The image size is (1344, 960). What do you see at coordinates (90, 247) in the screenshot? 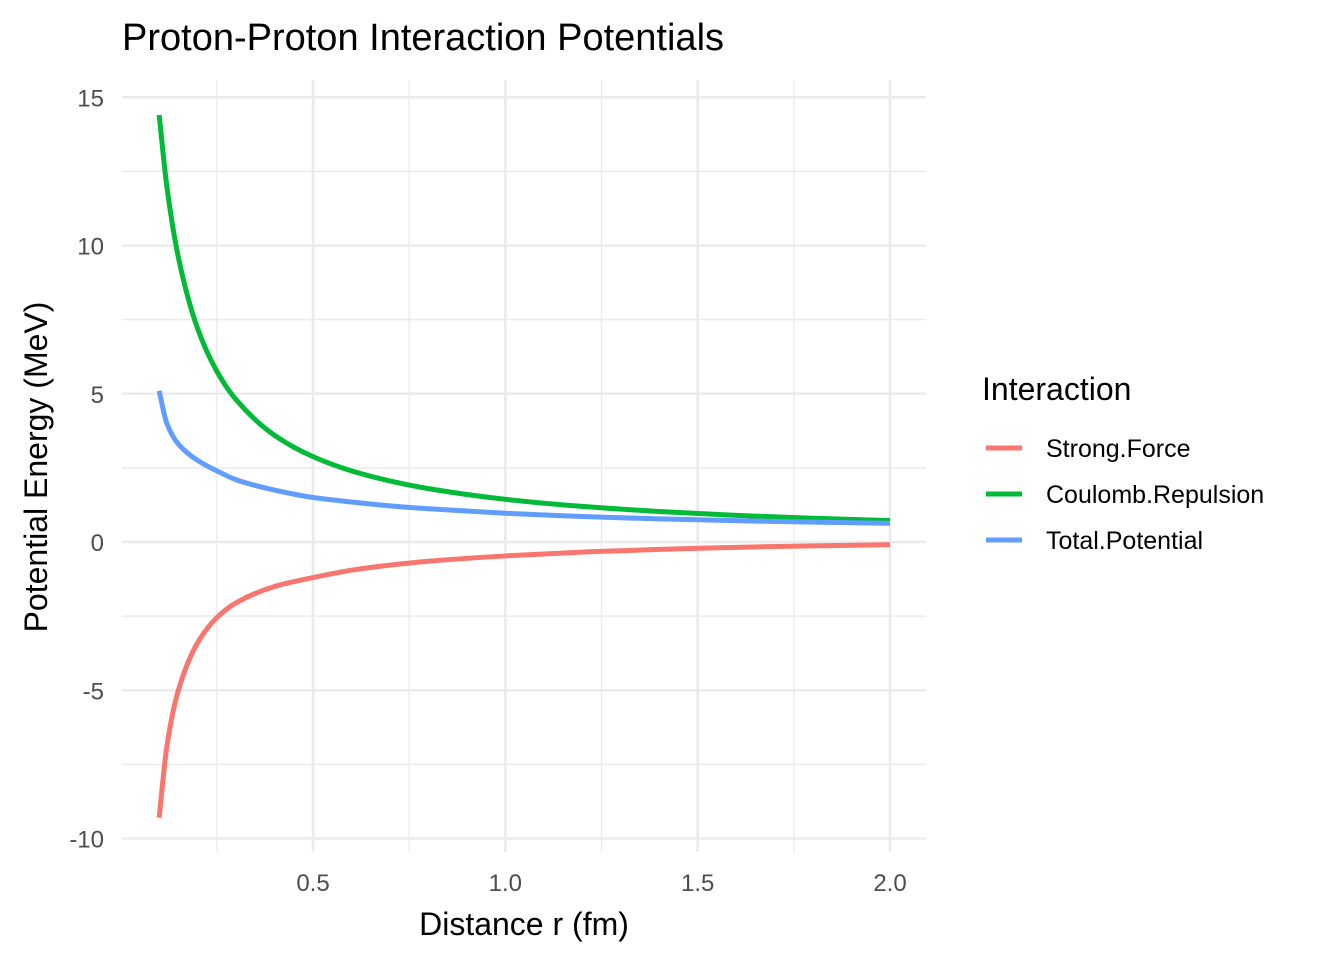
I see `y-tick-label: 10` at bounding box center [90, 247].